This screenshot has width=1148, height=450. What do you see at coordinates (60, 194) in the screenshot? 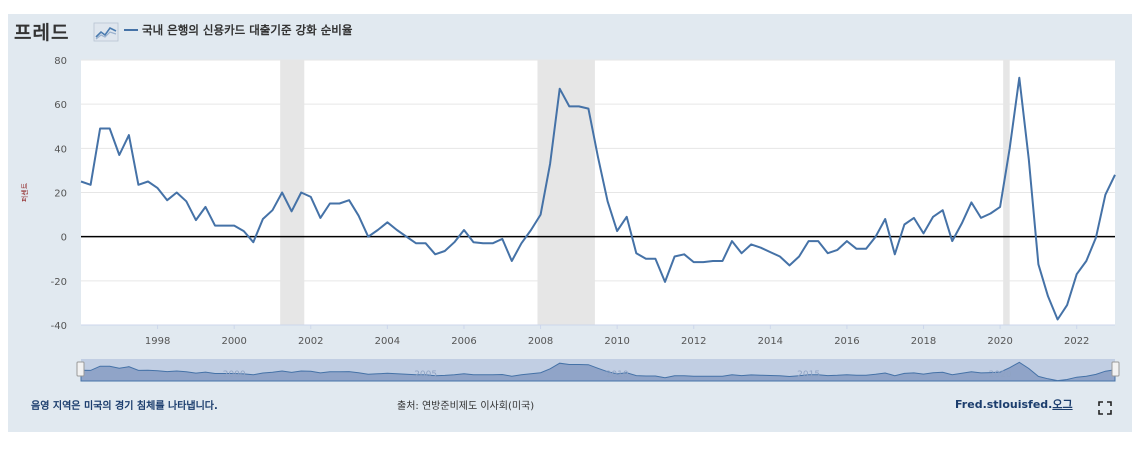
I see `y-tick-label: 20` at bounding box center [60, 194].